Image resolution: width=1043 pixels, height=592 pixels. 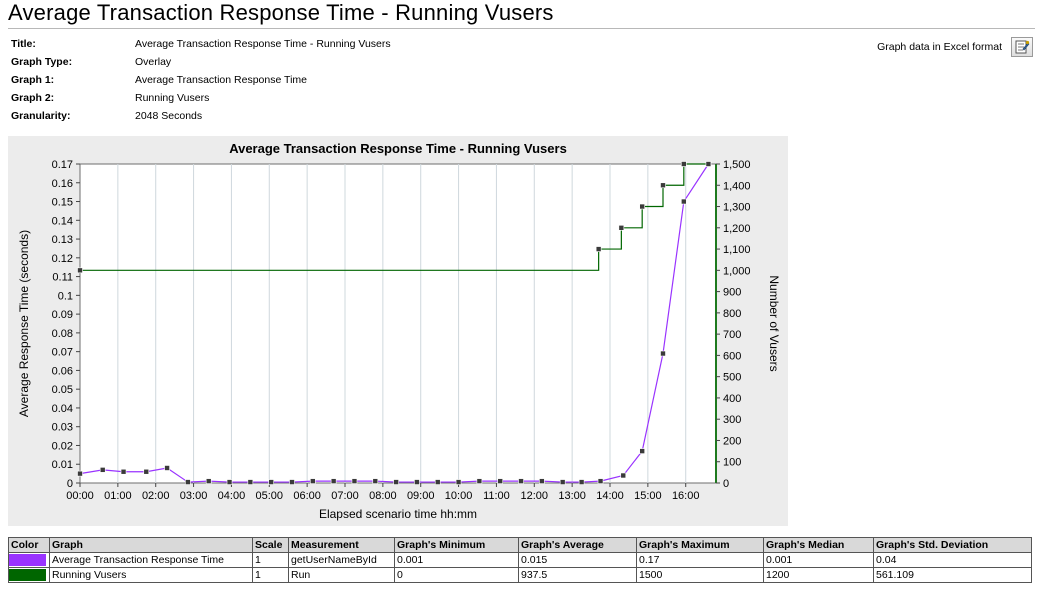 I want to click on maximum-cell: 0.17, so click(x=700, y=560).